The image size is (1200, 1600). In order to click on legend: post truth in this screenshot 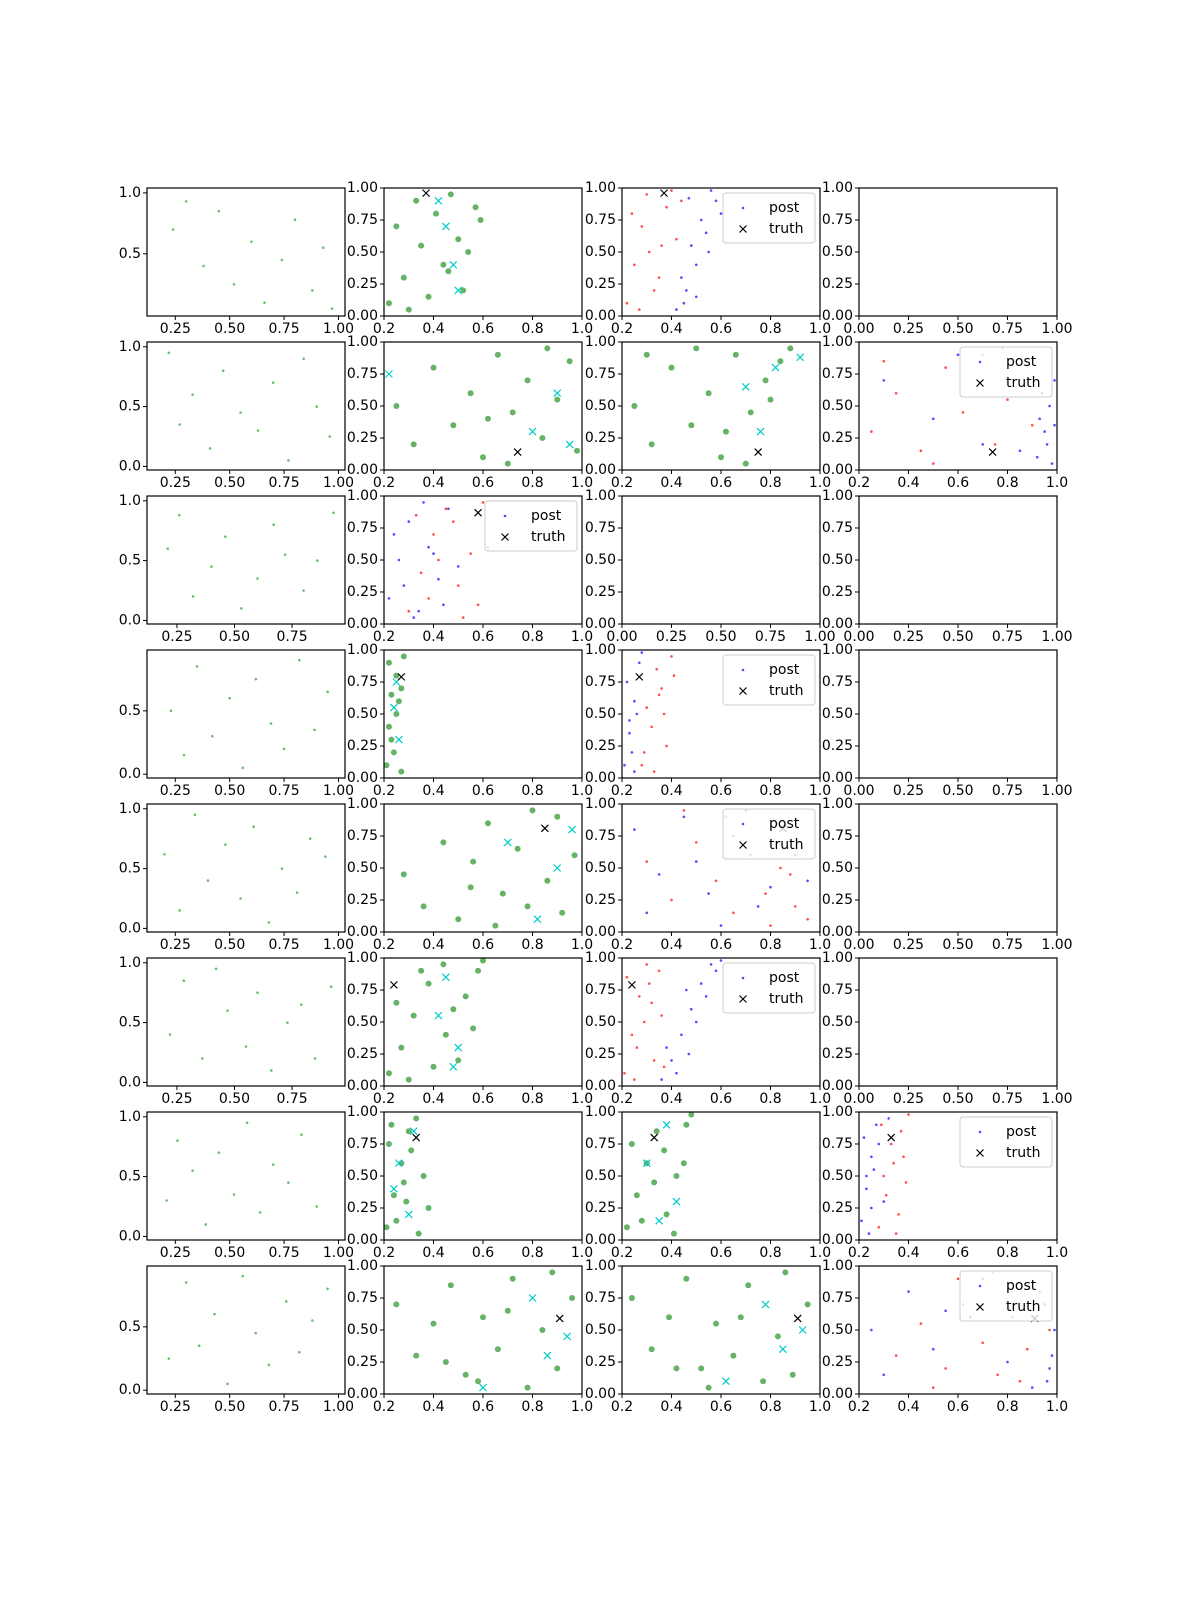, I will do `click(1006, 372)`.